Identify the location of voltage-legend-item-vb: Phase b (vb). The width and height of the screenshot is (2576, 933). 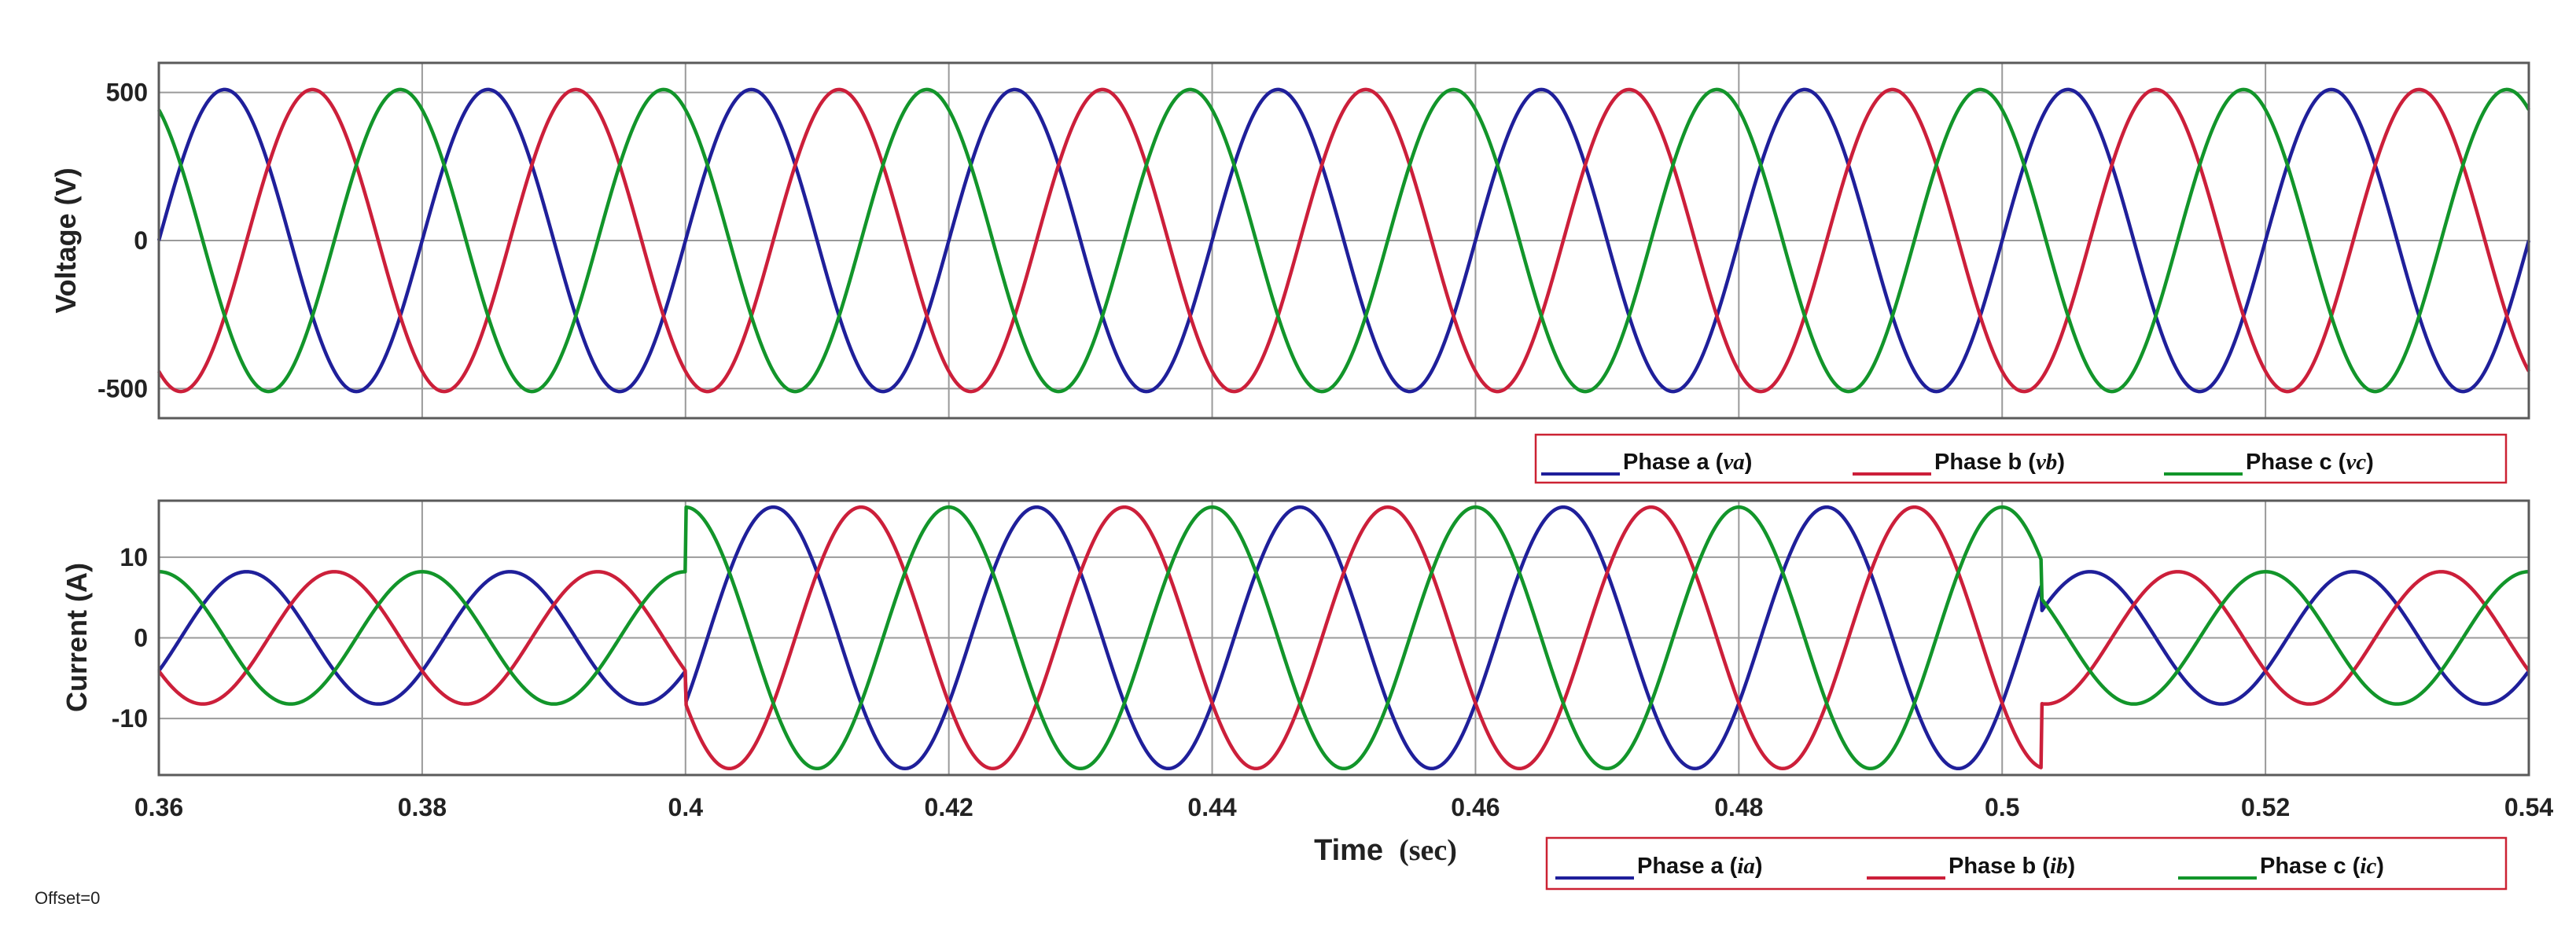
(1959, 463).